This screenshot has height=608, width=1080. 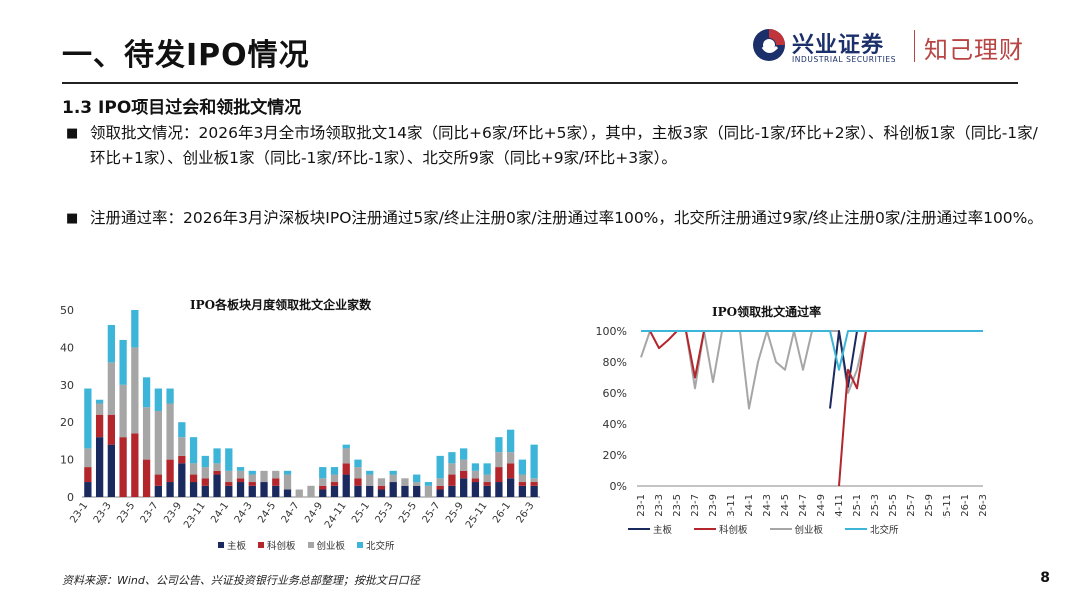 What do you see at coordinates (893, 505) in the screenshot?
I see `x-tick-label: 25-5` at bounding box center [893, 505].